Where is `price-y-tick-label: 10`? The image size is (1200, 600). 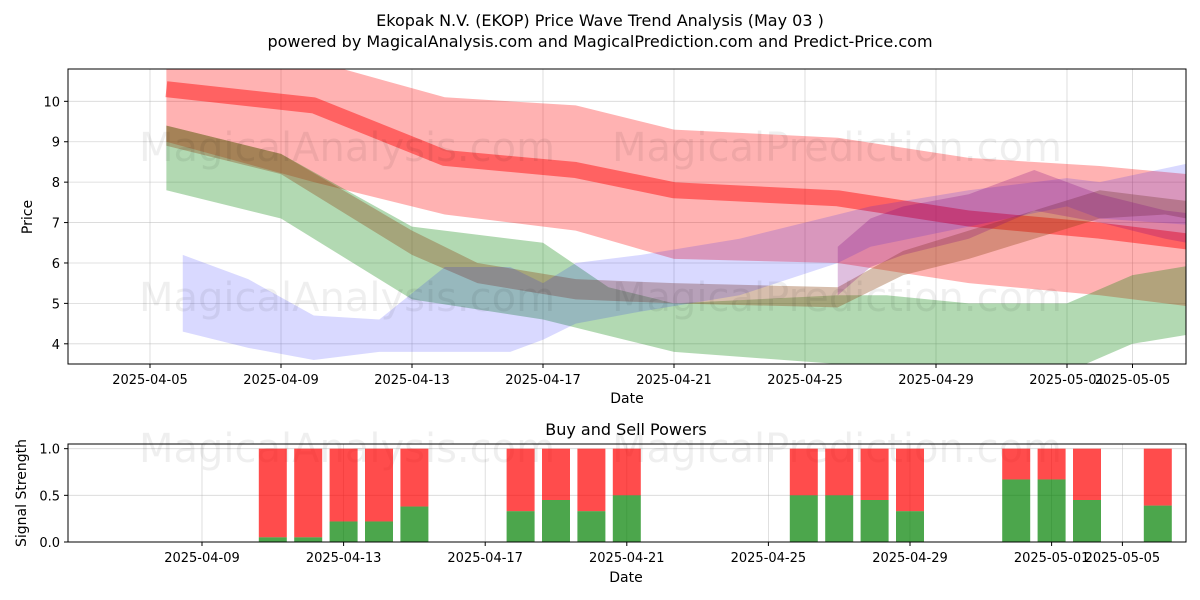 price-y-tick-label: 10 is located at coordinates (51, 102).